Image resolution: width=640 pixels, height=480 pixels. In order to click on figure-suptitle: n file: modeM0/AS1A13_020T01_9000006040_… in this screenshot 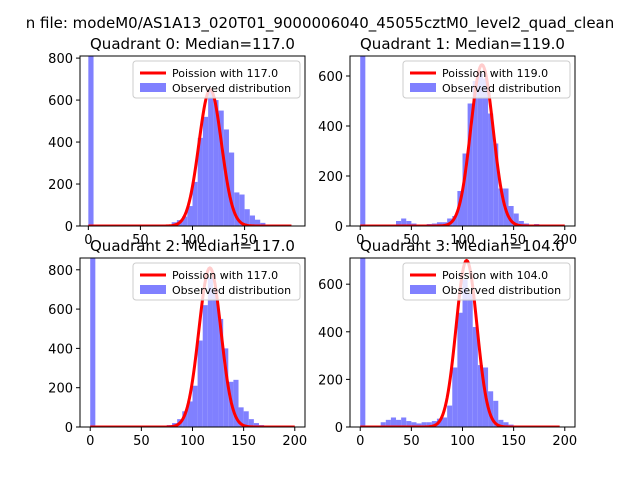, I will do `click(320, 23)`.